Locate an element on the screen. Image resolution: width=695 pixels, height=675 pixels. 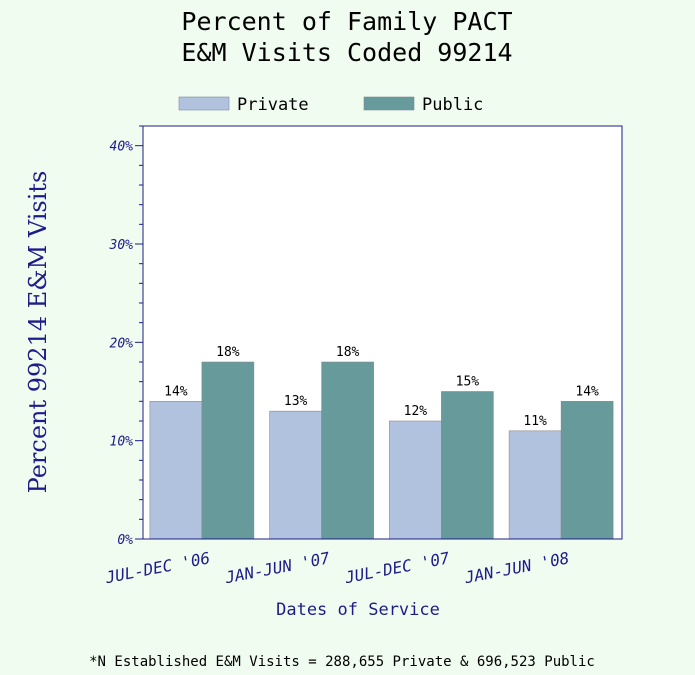
x-tick-label-1: JAN-JUN '07 is located at coordinates (277, 567).